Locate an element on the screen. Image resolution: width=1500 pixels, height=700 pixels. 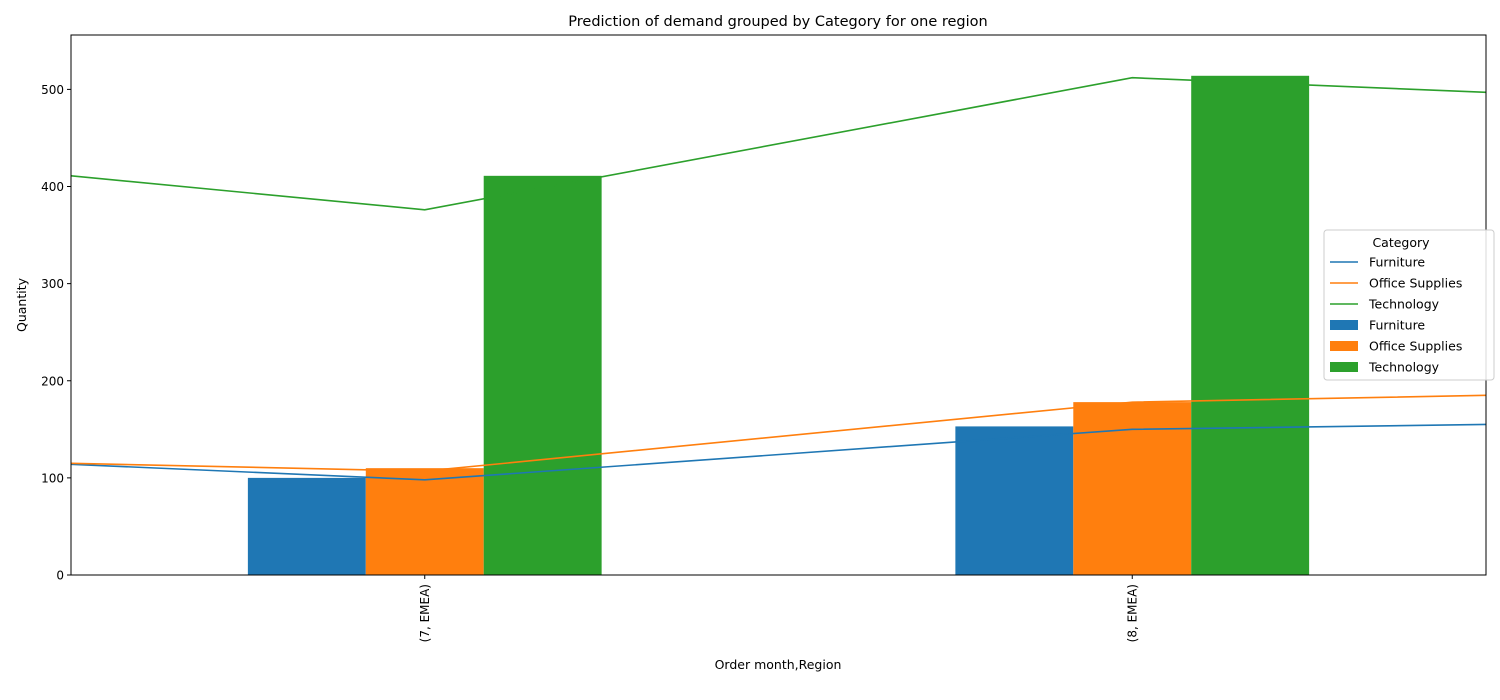
y-axis-label: Quantity is located at coordinates (21, 304).